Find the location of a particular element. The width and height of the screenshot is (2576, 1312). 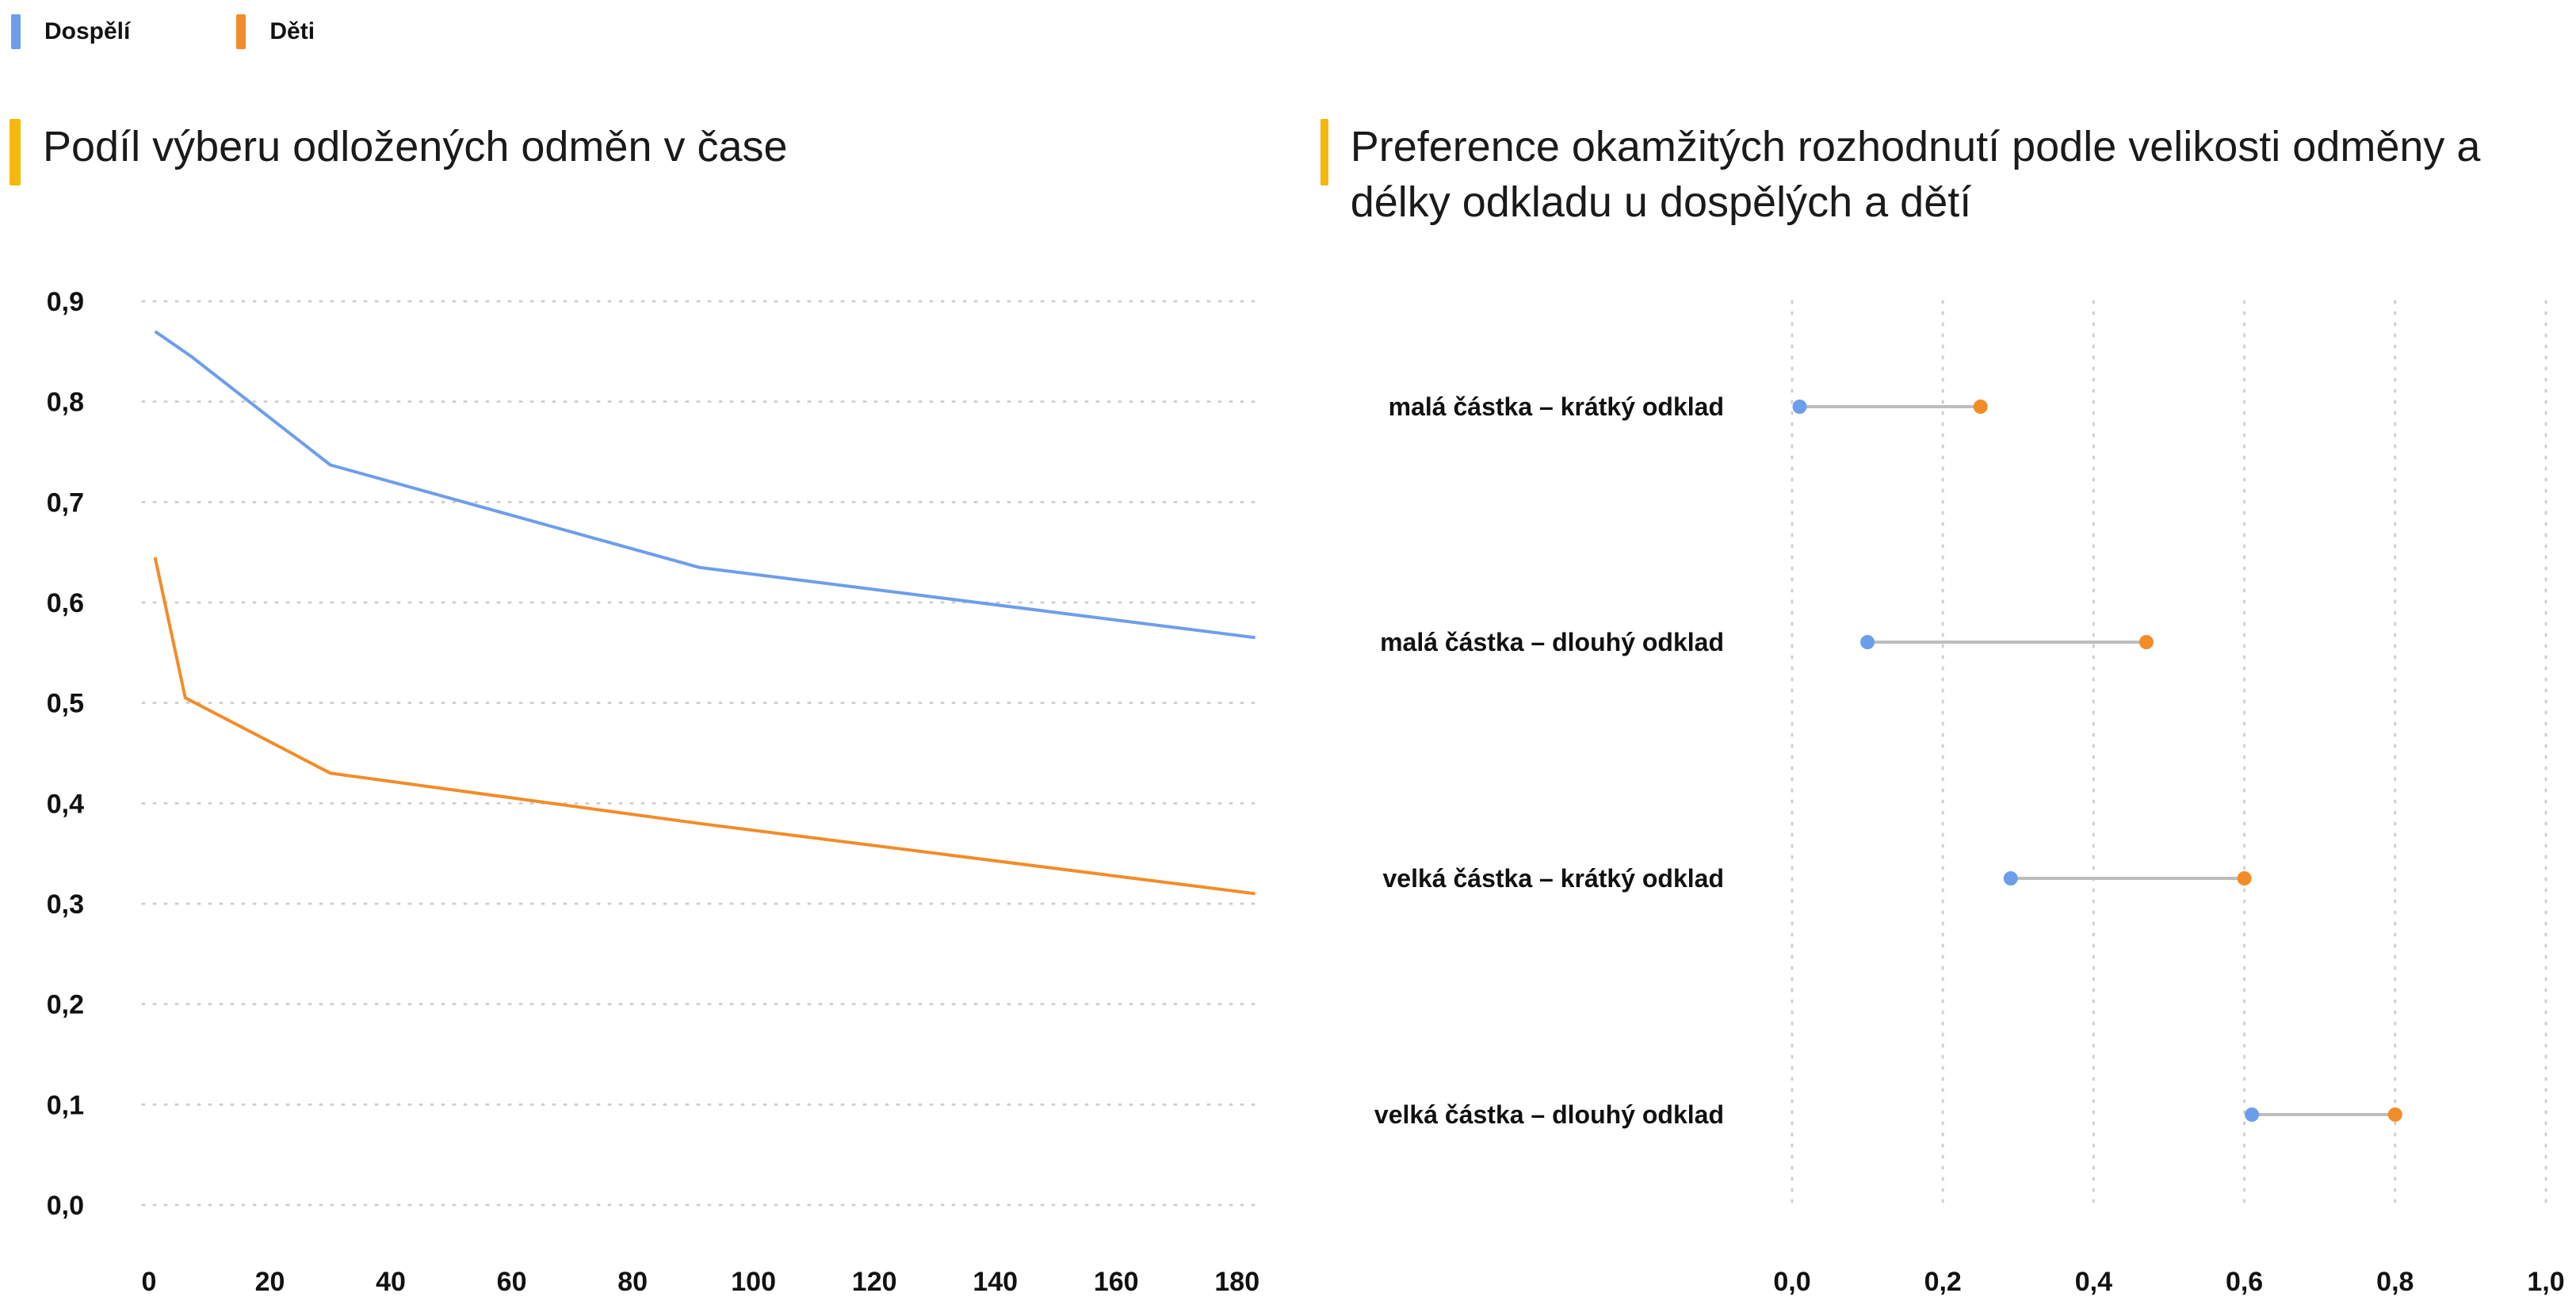

left-y-tick-label: 0,9 is located at coordinates (65, 302).